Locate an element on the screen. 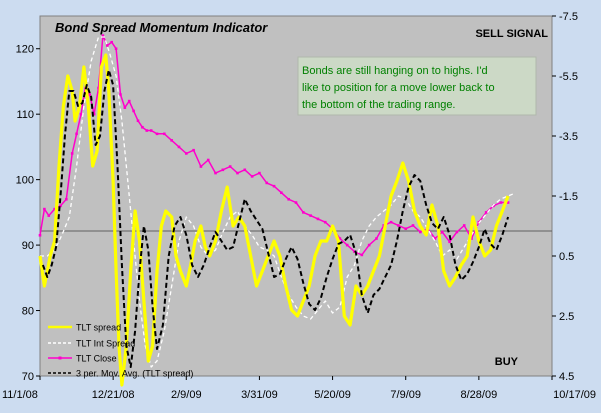 This screenshot has height=413, width=601. y-right-tick-label: -1.5 is located at coordinates (568, 197).